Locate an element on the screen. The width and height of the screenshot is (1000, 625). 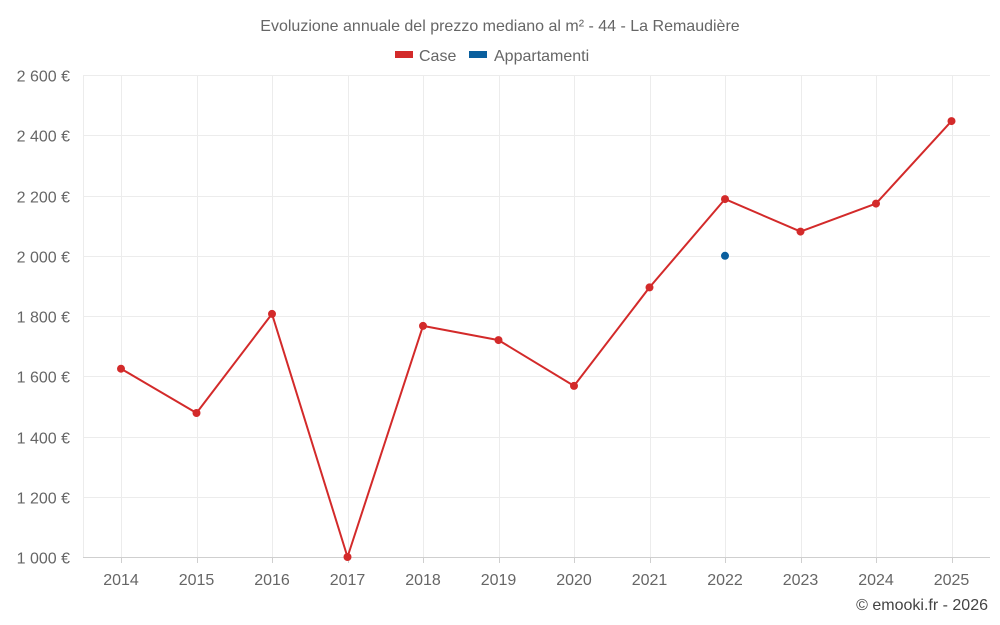
y-tick-label: 2 400 € is located at coordinates (43, 137).